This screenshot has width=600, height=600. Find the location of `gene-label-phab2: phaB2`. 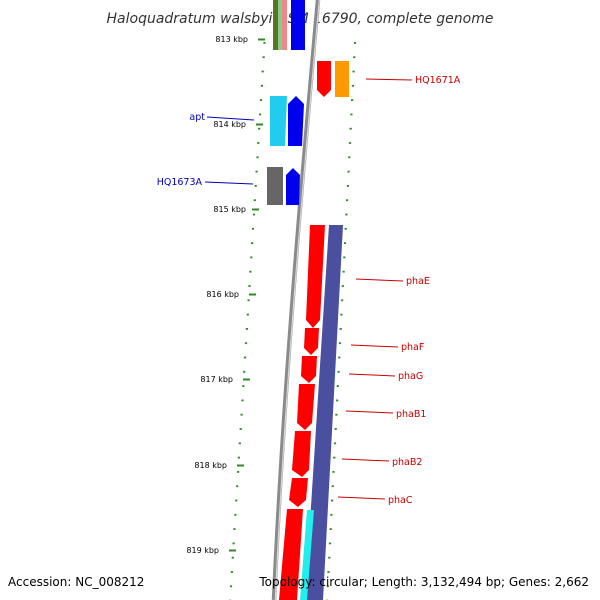

gene-label-phab2: phaB2 is located at coordinates (407, 462).